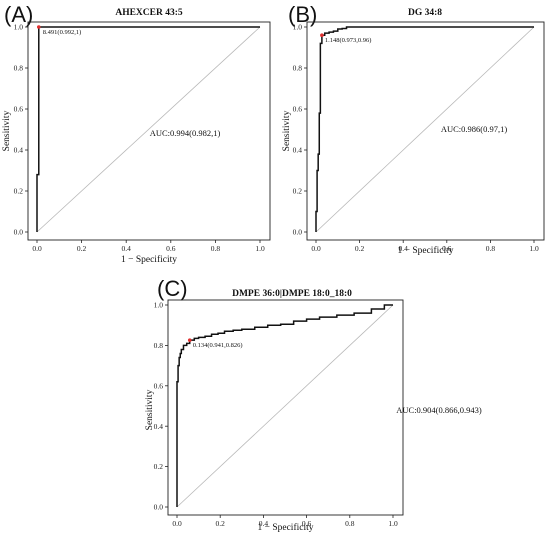 Image resolution: width=550 pixels, height=534 pixels. I want to click on chart-title: AHEXCER 43:5, so click(149, 13).